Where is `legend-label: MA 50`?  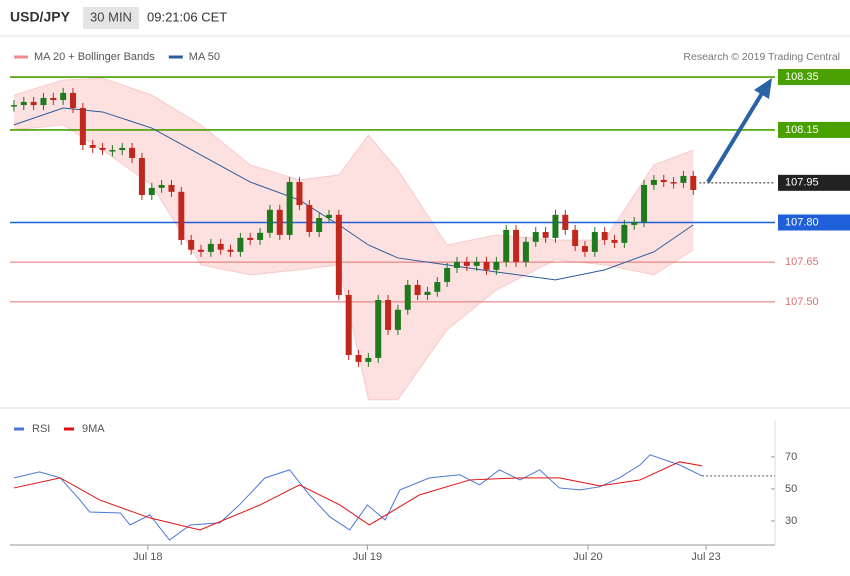 legend-label: MA 50 is located at coordinates (204, 57).